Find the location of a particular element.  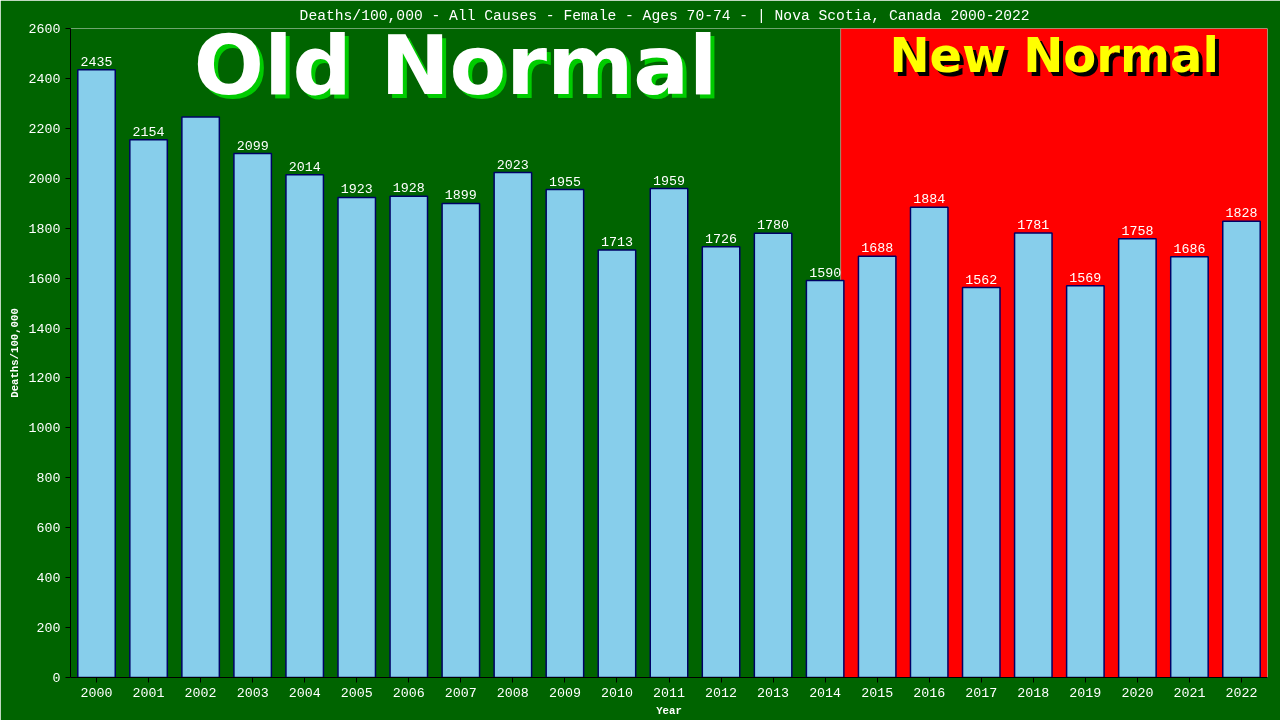

data-label: 1828 is located at coordinates (1241, 214).